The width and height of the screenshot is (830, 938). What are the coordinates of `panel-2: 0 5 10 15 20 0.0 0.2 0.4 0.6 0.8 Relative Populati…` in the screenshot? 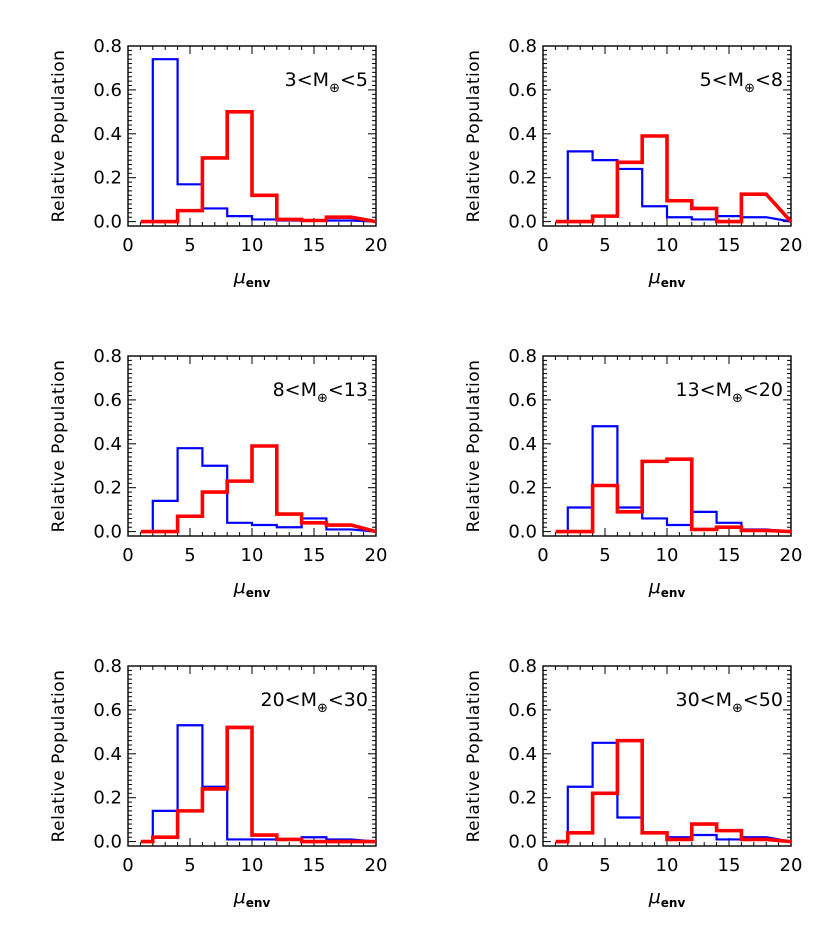 It's located at (633, 163).